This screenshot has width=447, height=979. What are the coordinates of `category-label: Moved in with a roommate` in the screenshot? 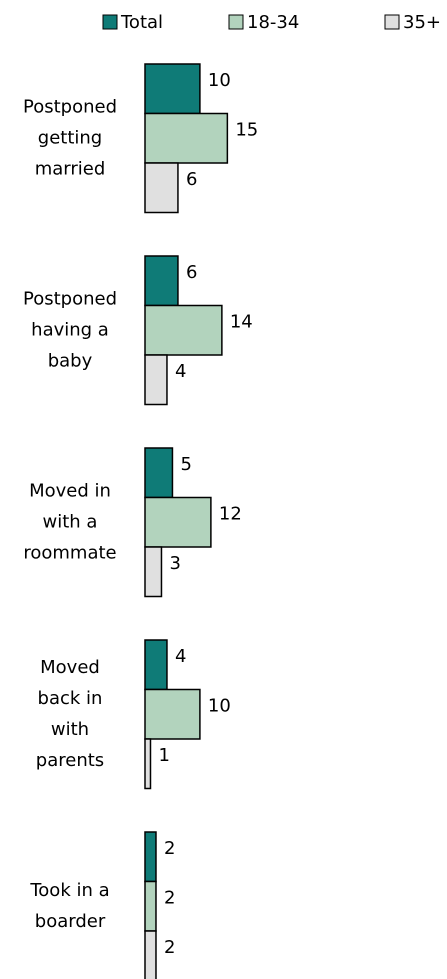 It's located at (70, 522).